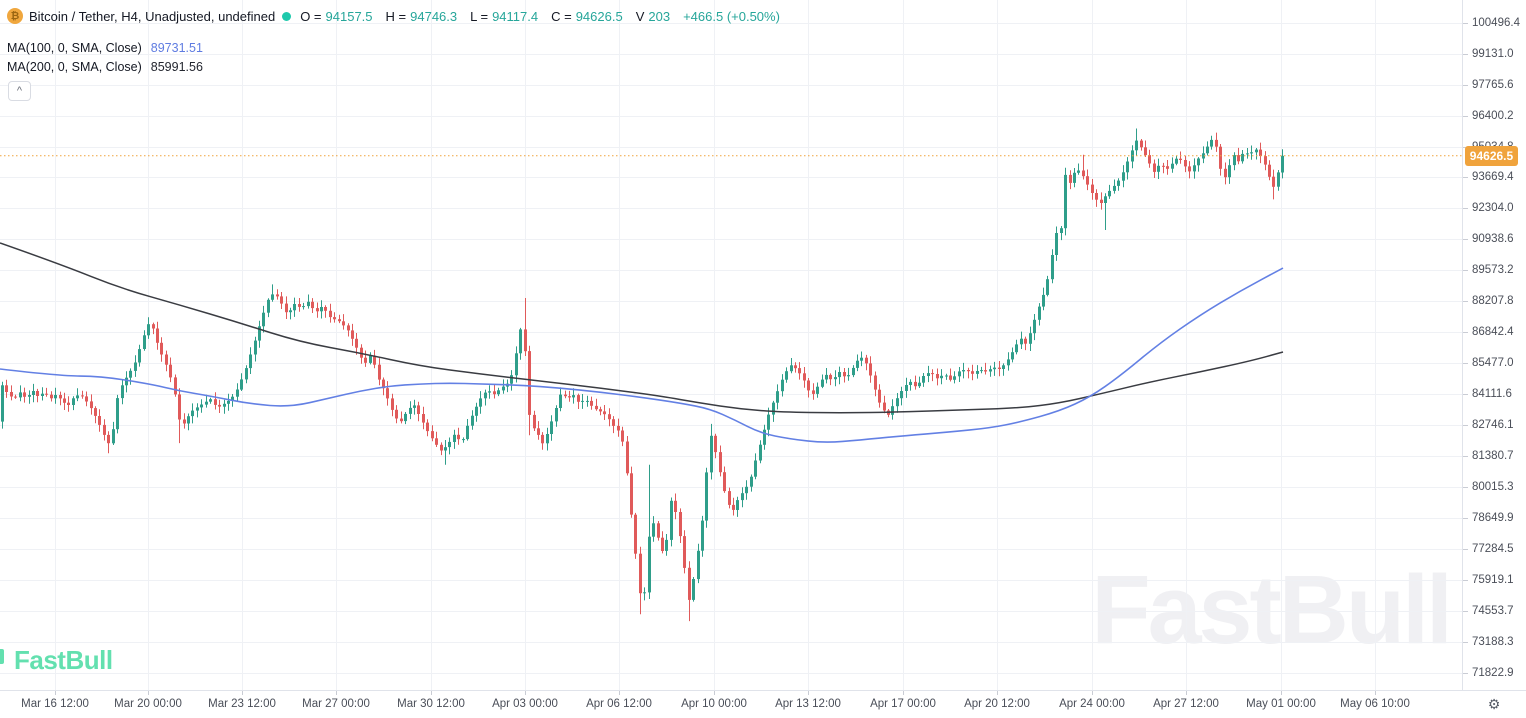  Describe the element at coordinates (1493, 673) in the screenshot. I see `price-tick-label: 71822.9` at that location.